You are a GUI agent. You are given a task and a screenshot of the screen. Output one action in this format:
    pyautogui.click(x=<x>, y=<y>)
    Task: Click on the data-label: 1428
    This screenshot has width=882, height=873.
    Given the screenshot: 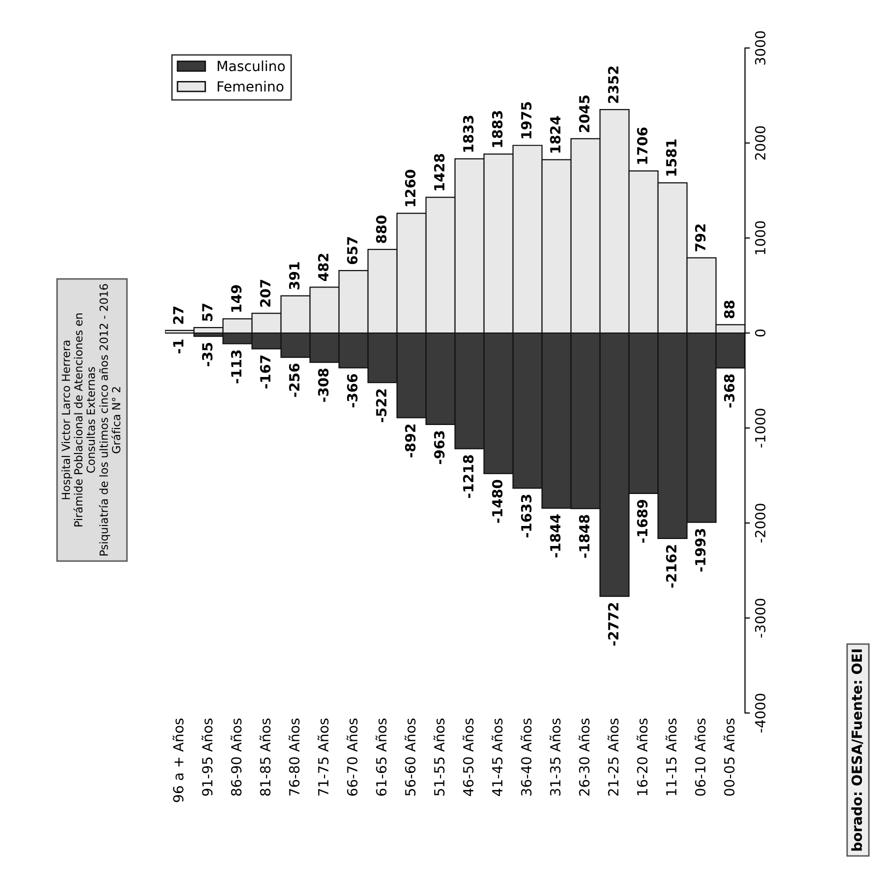 What is the action you would take?
    pyautogui.click(x=439, y=172)
    